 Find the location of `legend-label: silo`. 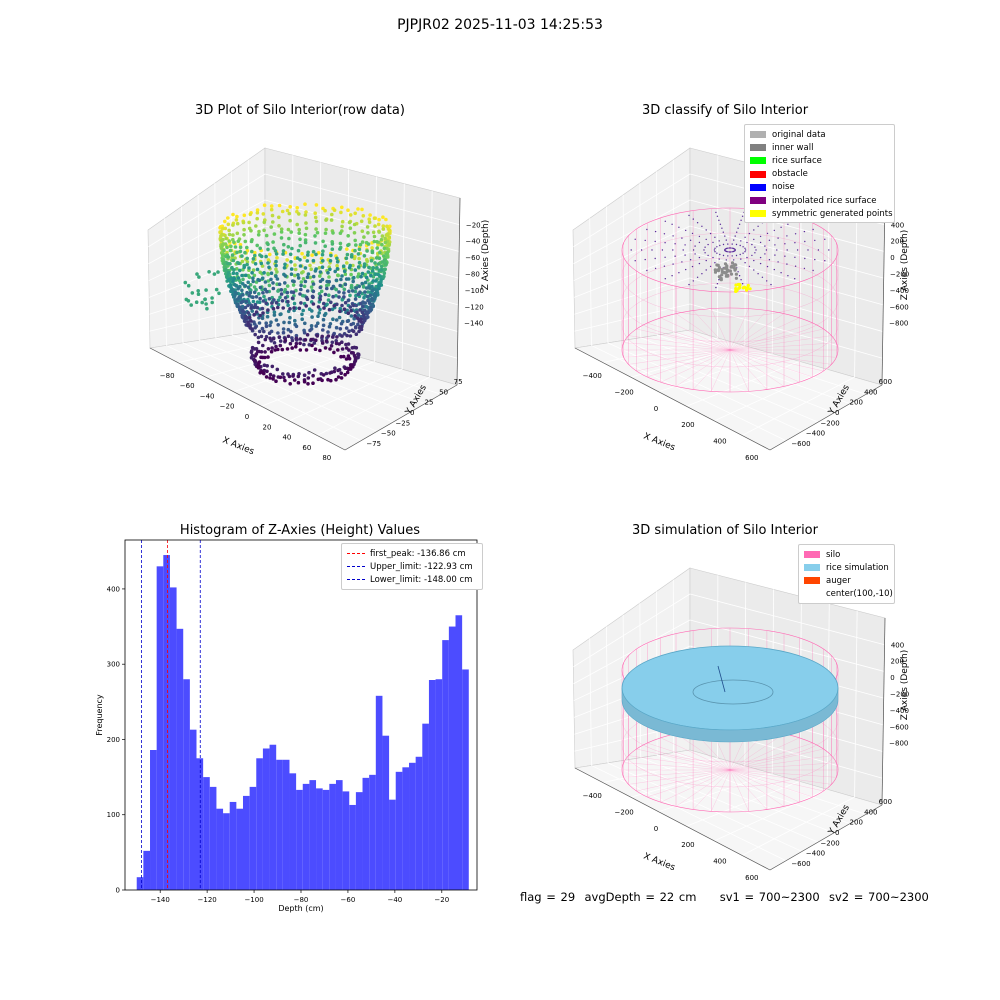

legend-label: silo is located at coordinates (833, 554).